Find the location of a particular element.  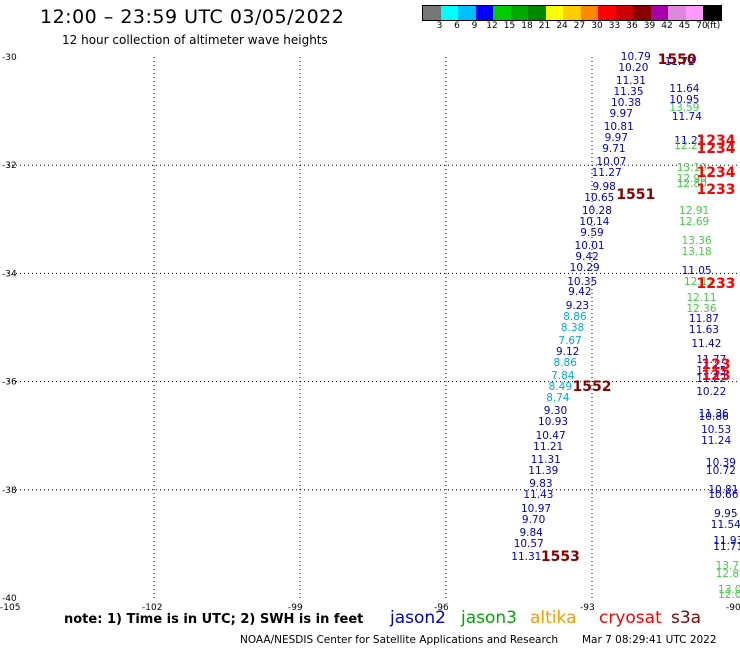

lat-label: -40 is located at coordinates (9, 599).